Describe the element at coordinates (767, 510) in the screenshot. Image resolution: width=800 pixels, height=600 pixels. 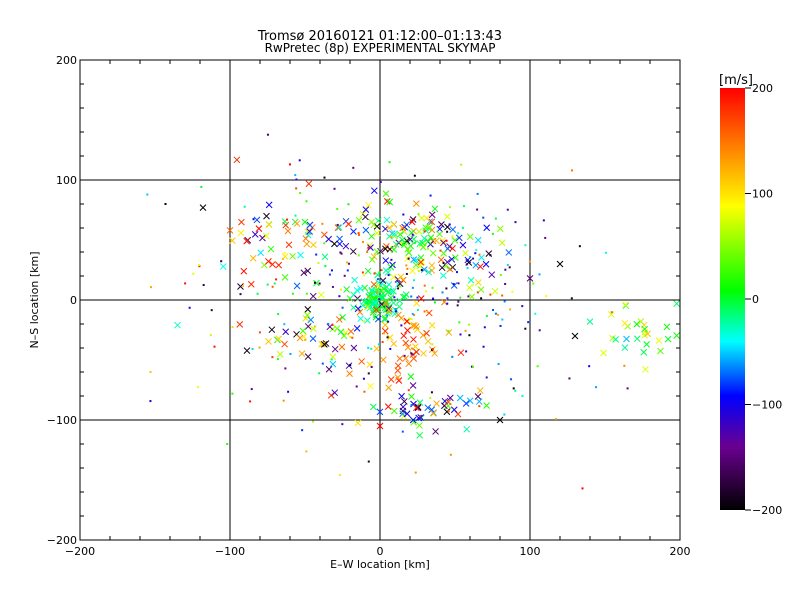
I see `colorbar-tick-label: −200` at that location.